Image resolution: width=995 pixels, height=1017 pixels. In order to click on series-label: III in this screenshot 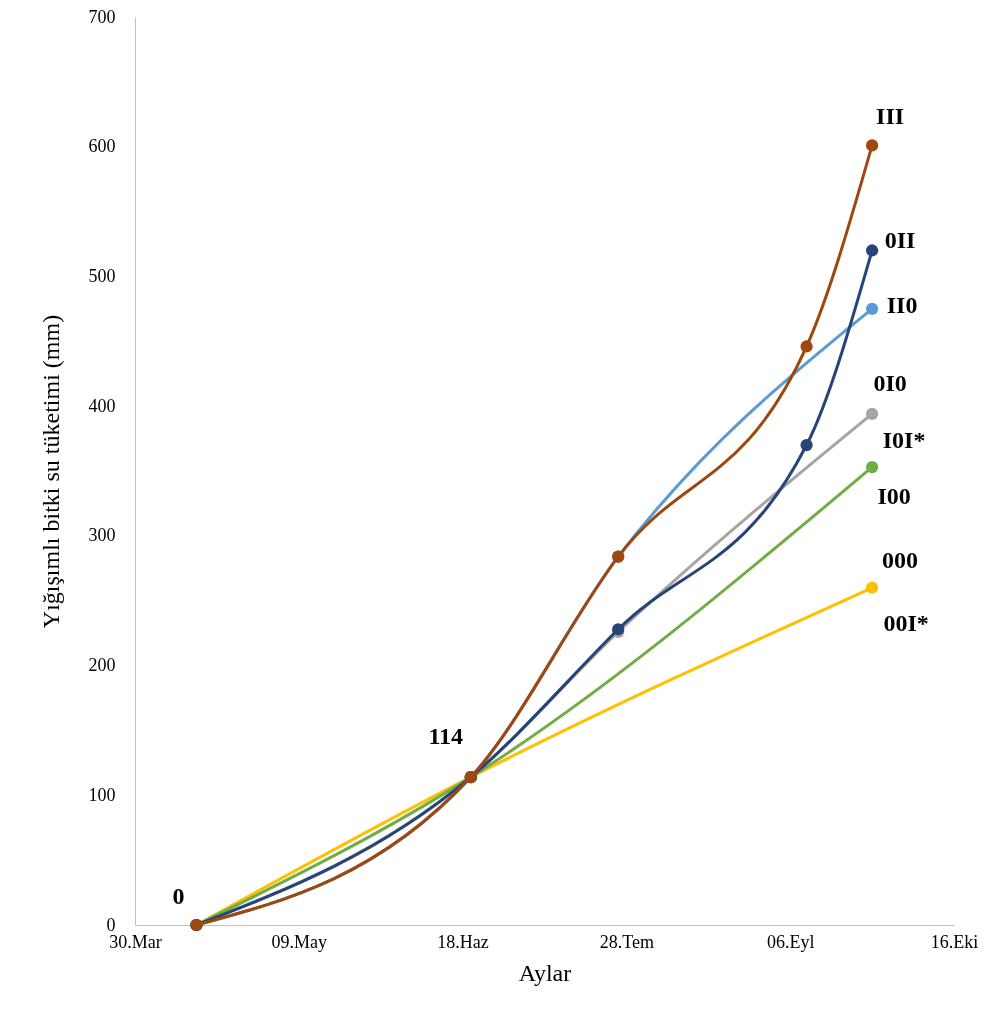, I will do `click(890, 116)`.